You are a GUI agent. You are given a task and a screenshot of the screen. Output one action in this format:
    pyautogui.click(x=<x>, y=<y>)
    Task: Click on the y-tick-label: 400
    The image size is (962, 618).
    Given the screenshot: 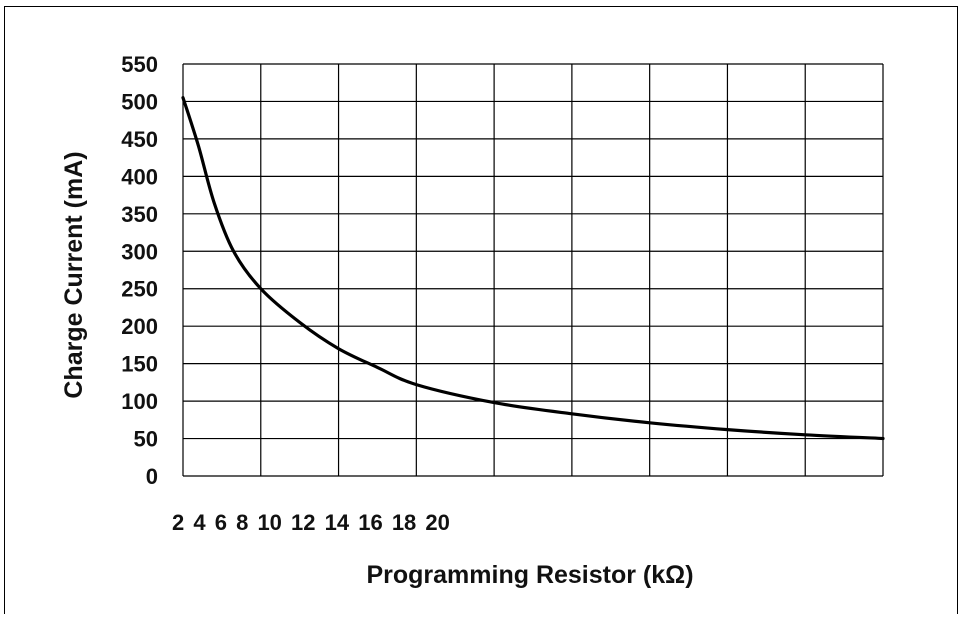 What is the action you would take?
    pyautogui.click(x=139, y=176)
    